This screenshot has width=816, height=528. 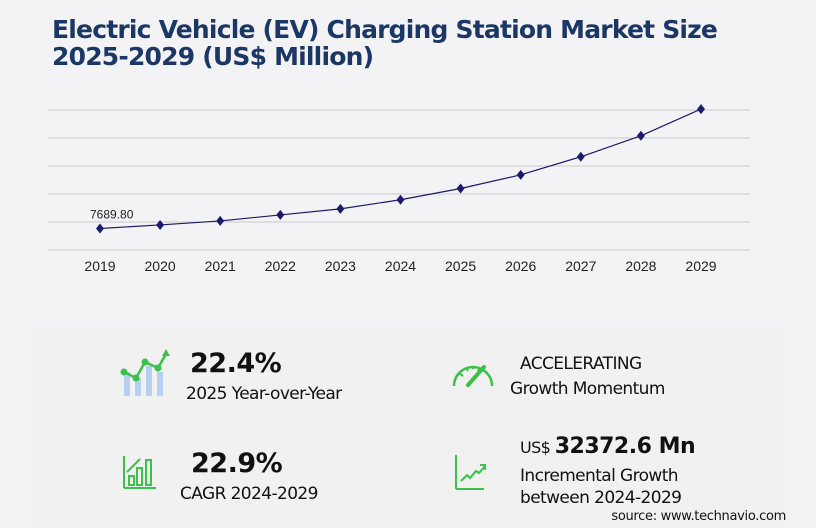 What do you see at coordinates (237, 463) in the screenshot?
I see `cagr-value: 22.9%` at bounding box center [237, 463].